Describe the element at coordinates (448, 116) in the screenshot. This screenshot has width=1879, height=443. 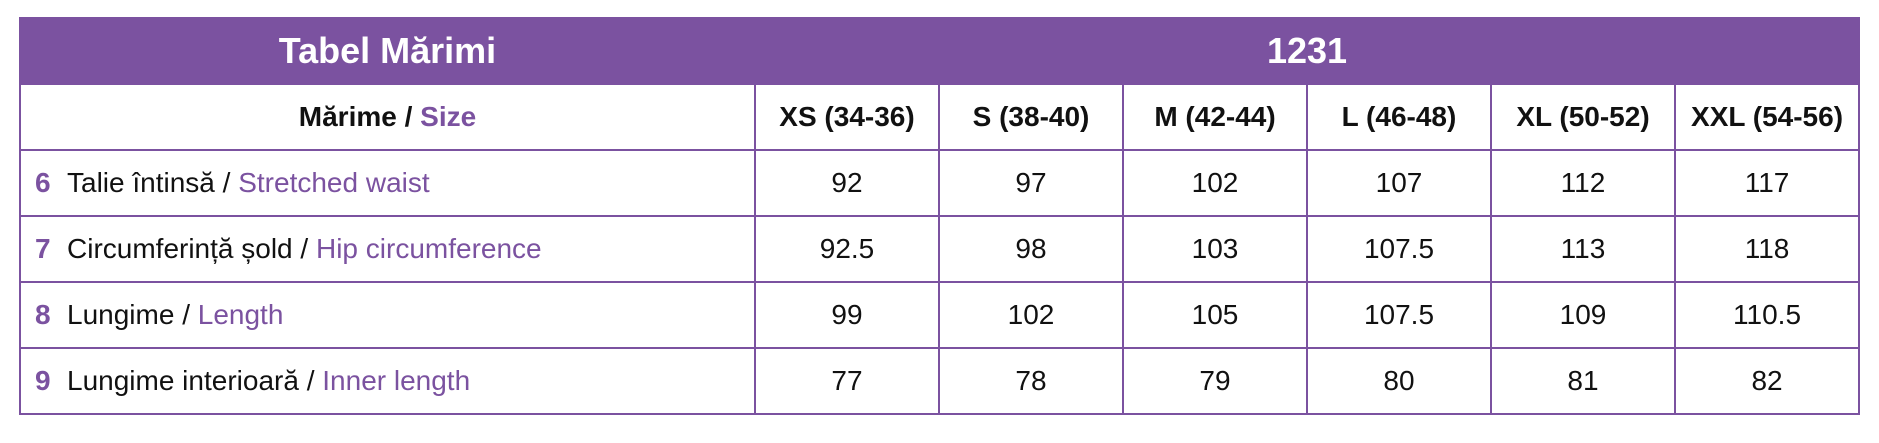
I see `label-en: Size` at that location.